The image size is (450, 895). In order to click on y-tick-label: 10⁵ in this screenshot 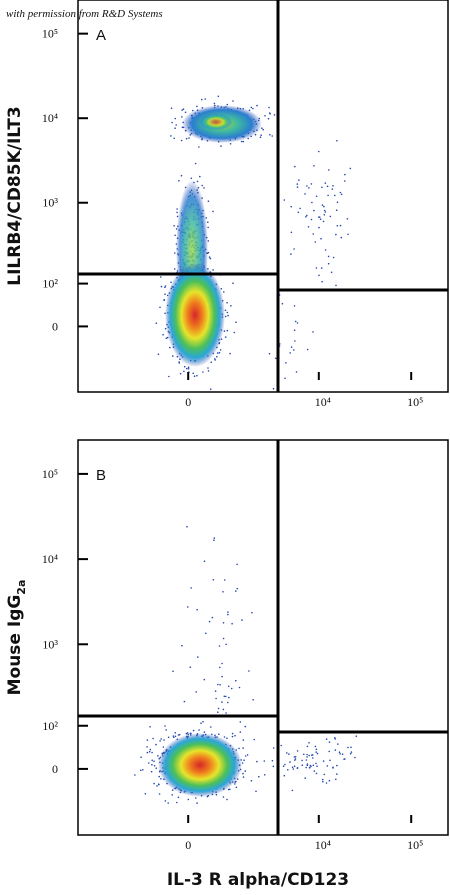, I will do `click(50, 474)`.